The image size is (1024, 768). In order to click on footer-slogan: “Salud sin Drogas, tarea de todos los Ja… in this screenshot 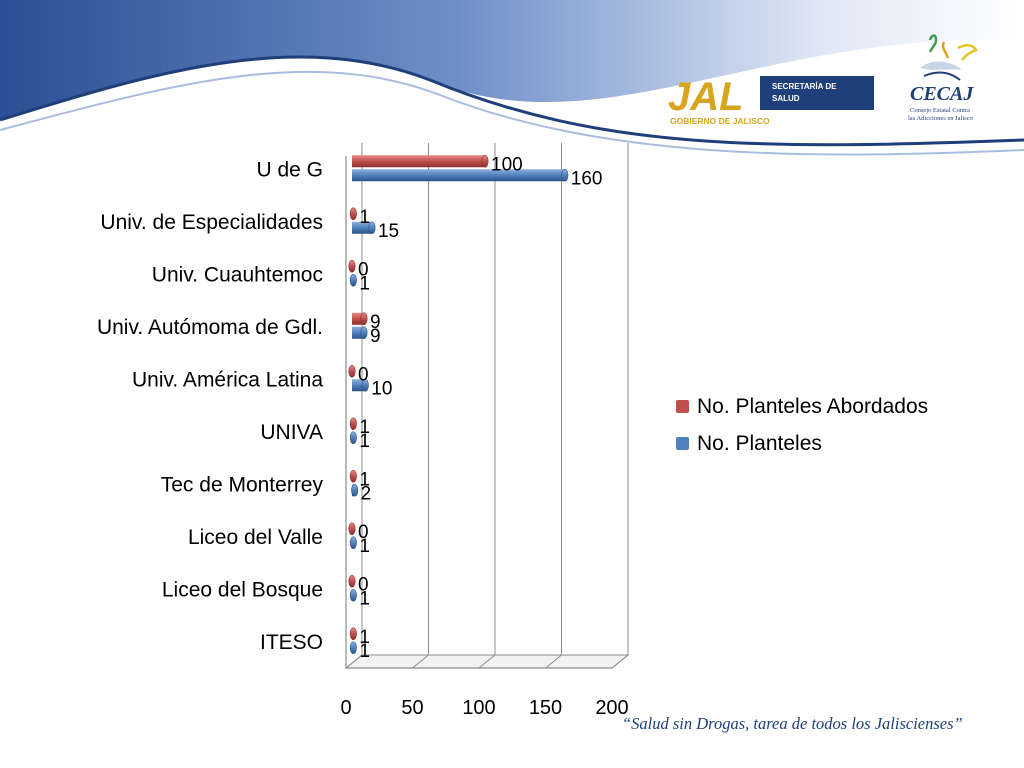, I will do `click(792, 723)`.